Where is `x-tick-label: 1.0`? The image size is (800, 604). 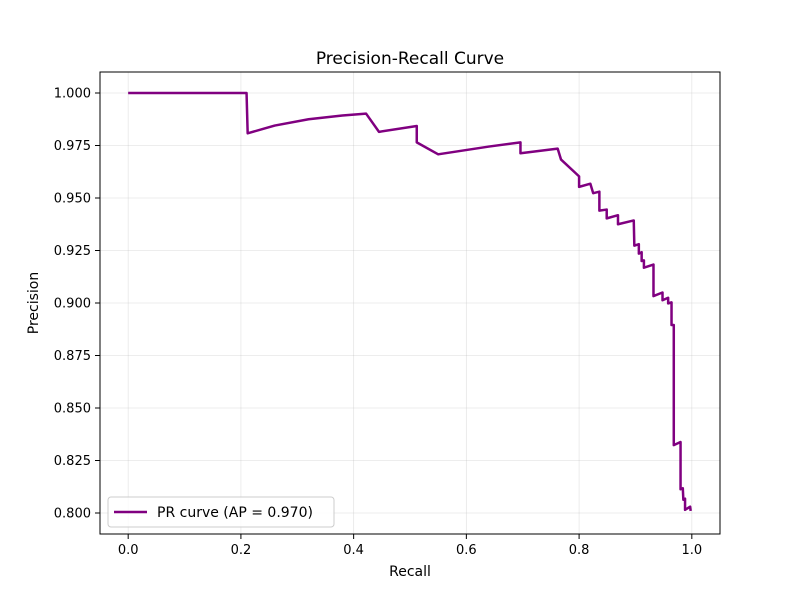 x-tick-label: 1.0 is located at coordinates (691, 550).